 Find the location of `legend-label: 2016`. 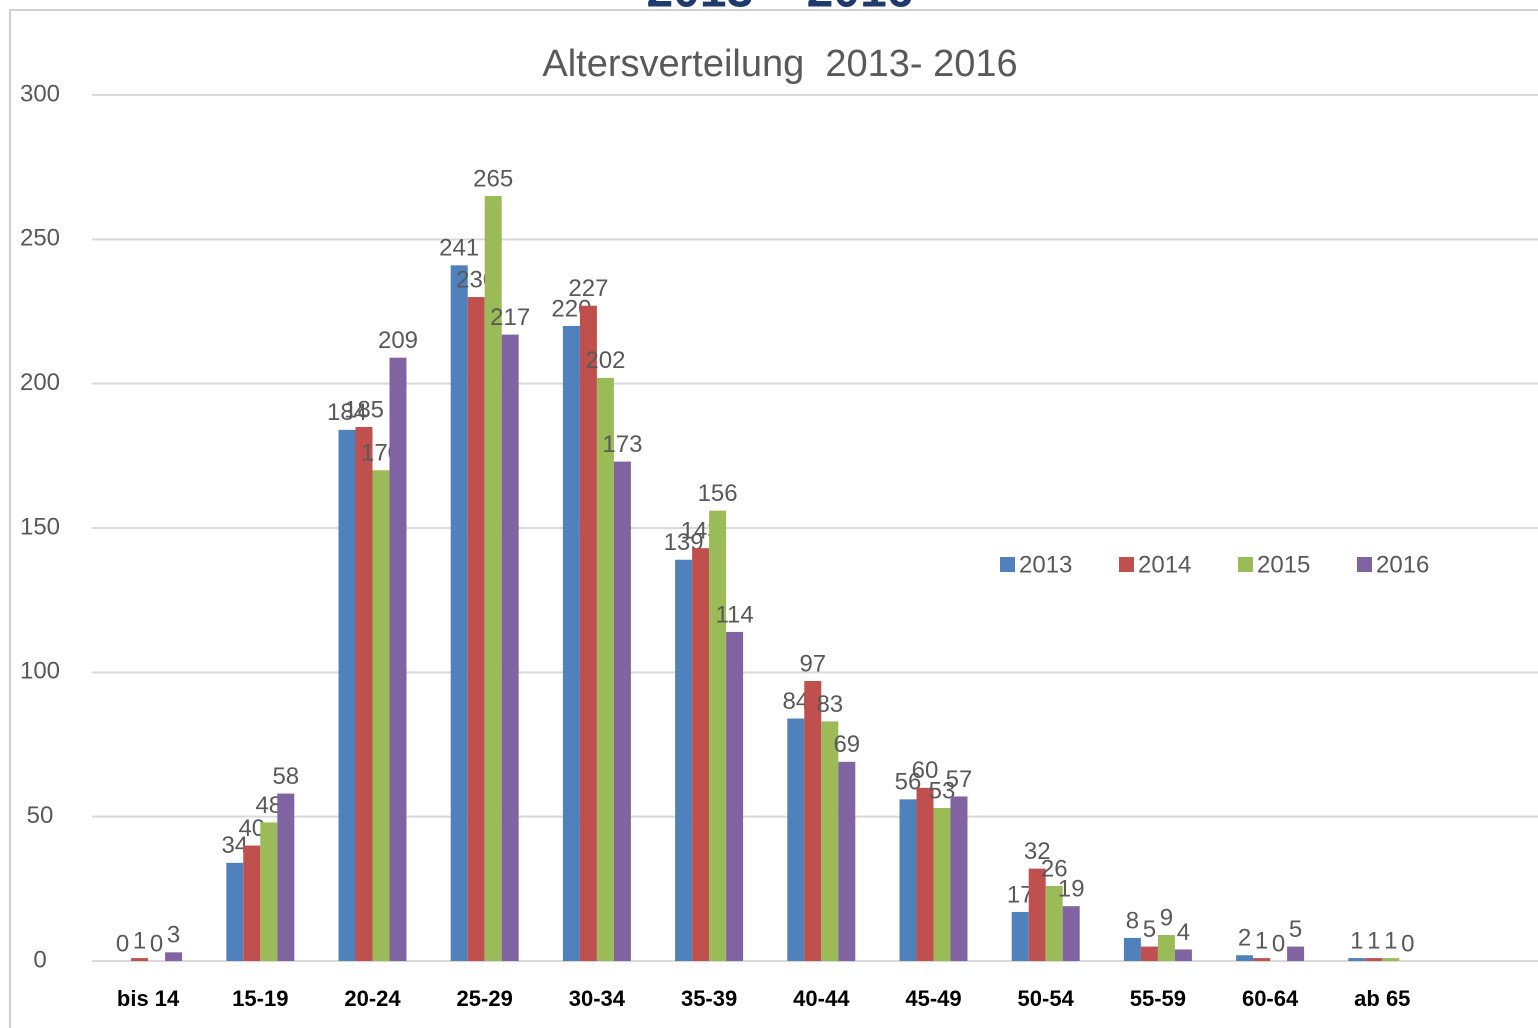

legend-label: 2016 is located at coordinates (1402, 564).